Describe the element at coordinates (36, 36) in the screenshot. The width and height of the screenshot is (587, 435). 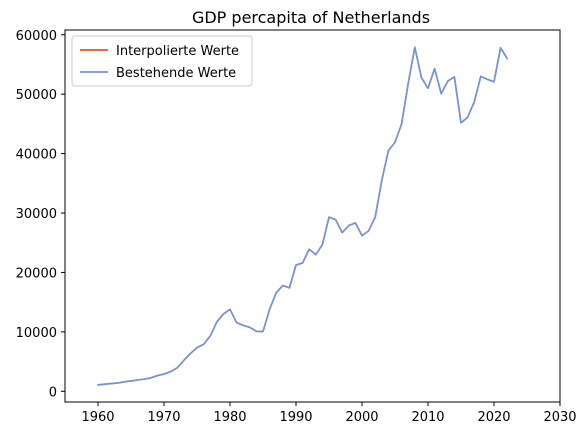
I see `y-tick-label: 60000` at that location.